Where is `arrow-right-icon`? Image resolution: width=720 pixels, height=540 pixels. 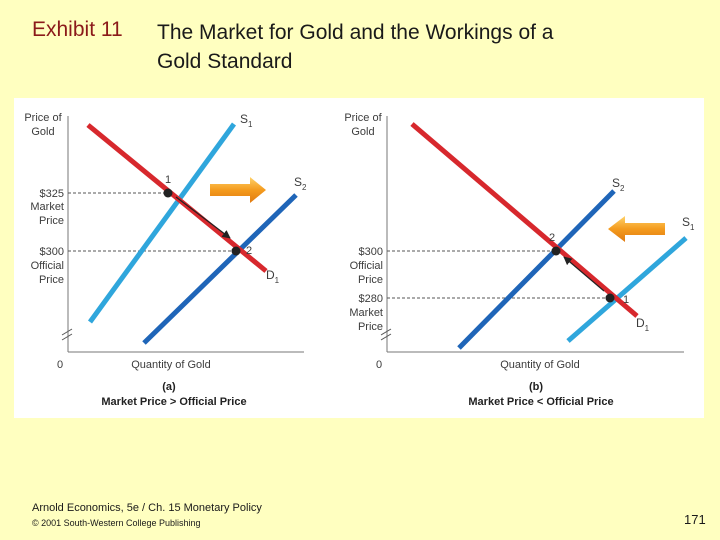
arrow-right-icon is located at coordinates (238, 190).